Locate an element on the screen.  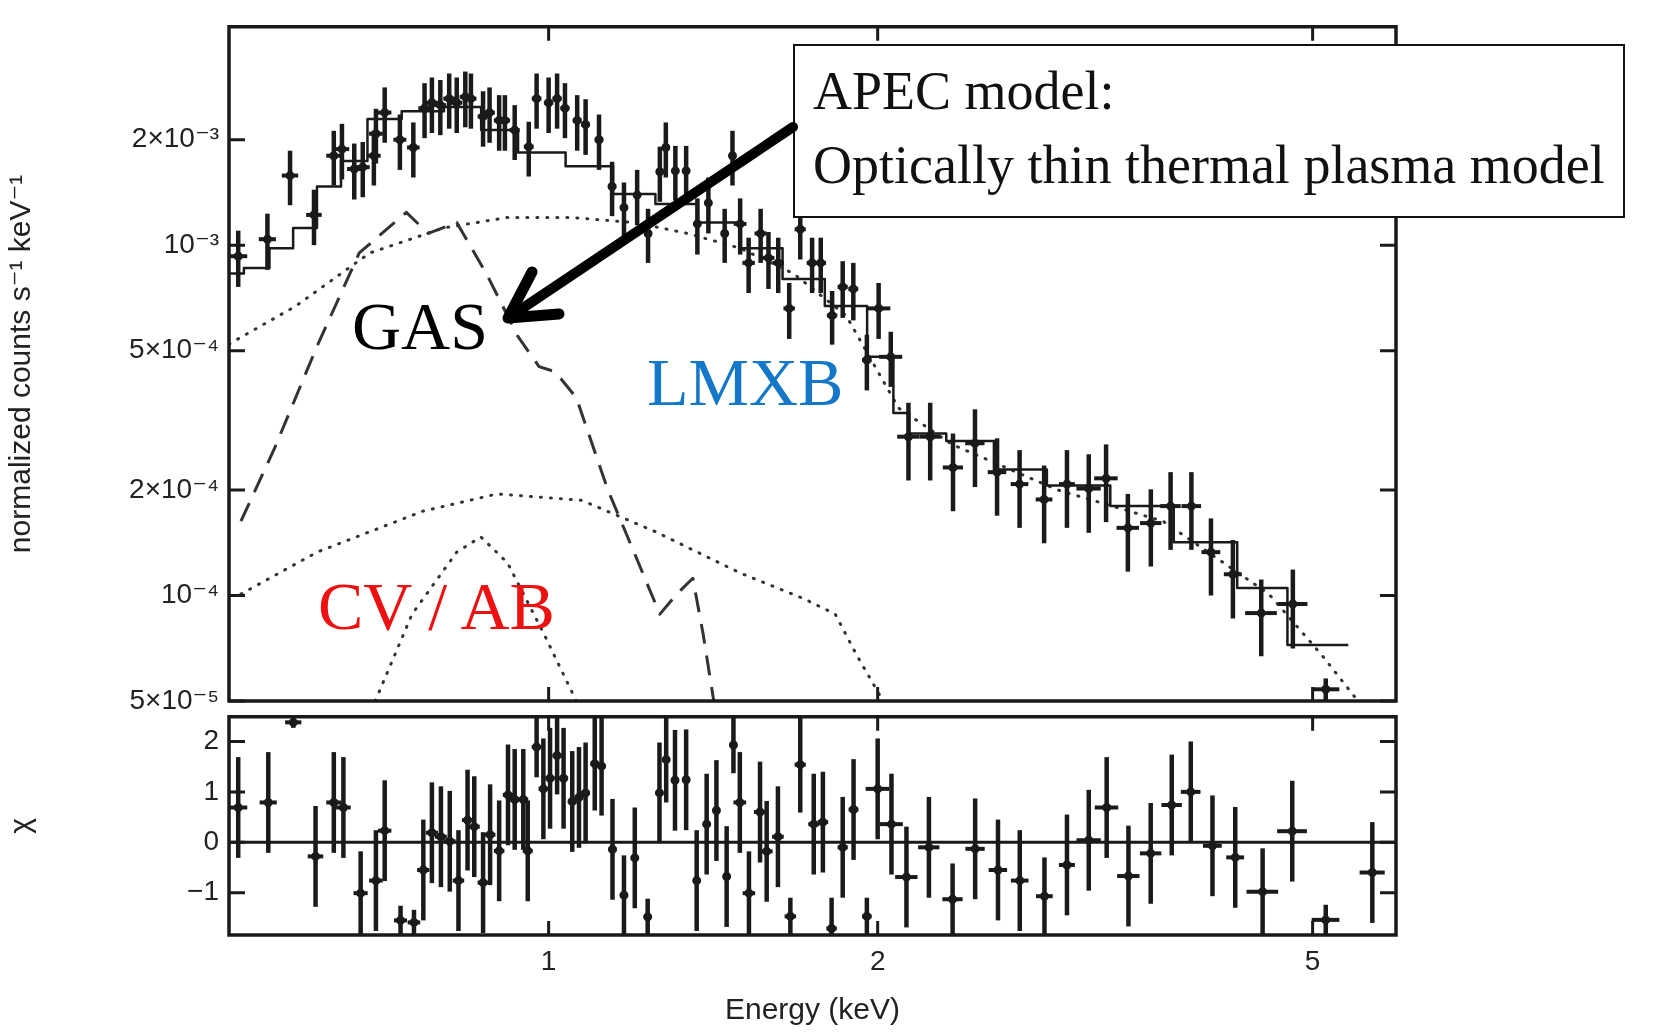
y-tick-label: 5×10⁻⁴ is located at coordinates (174, 349).